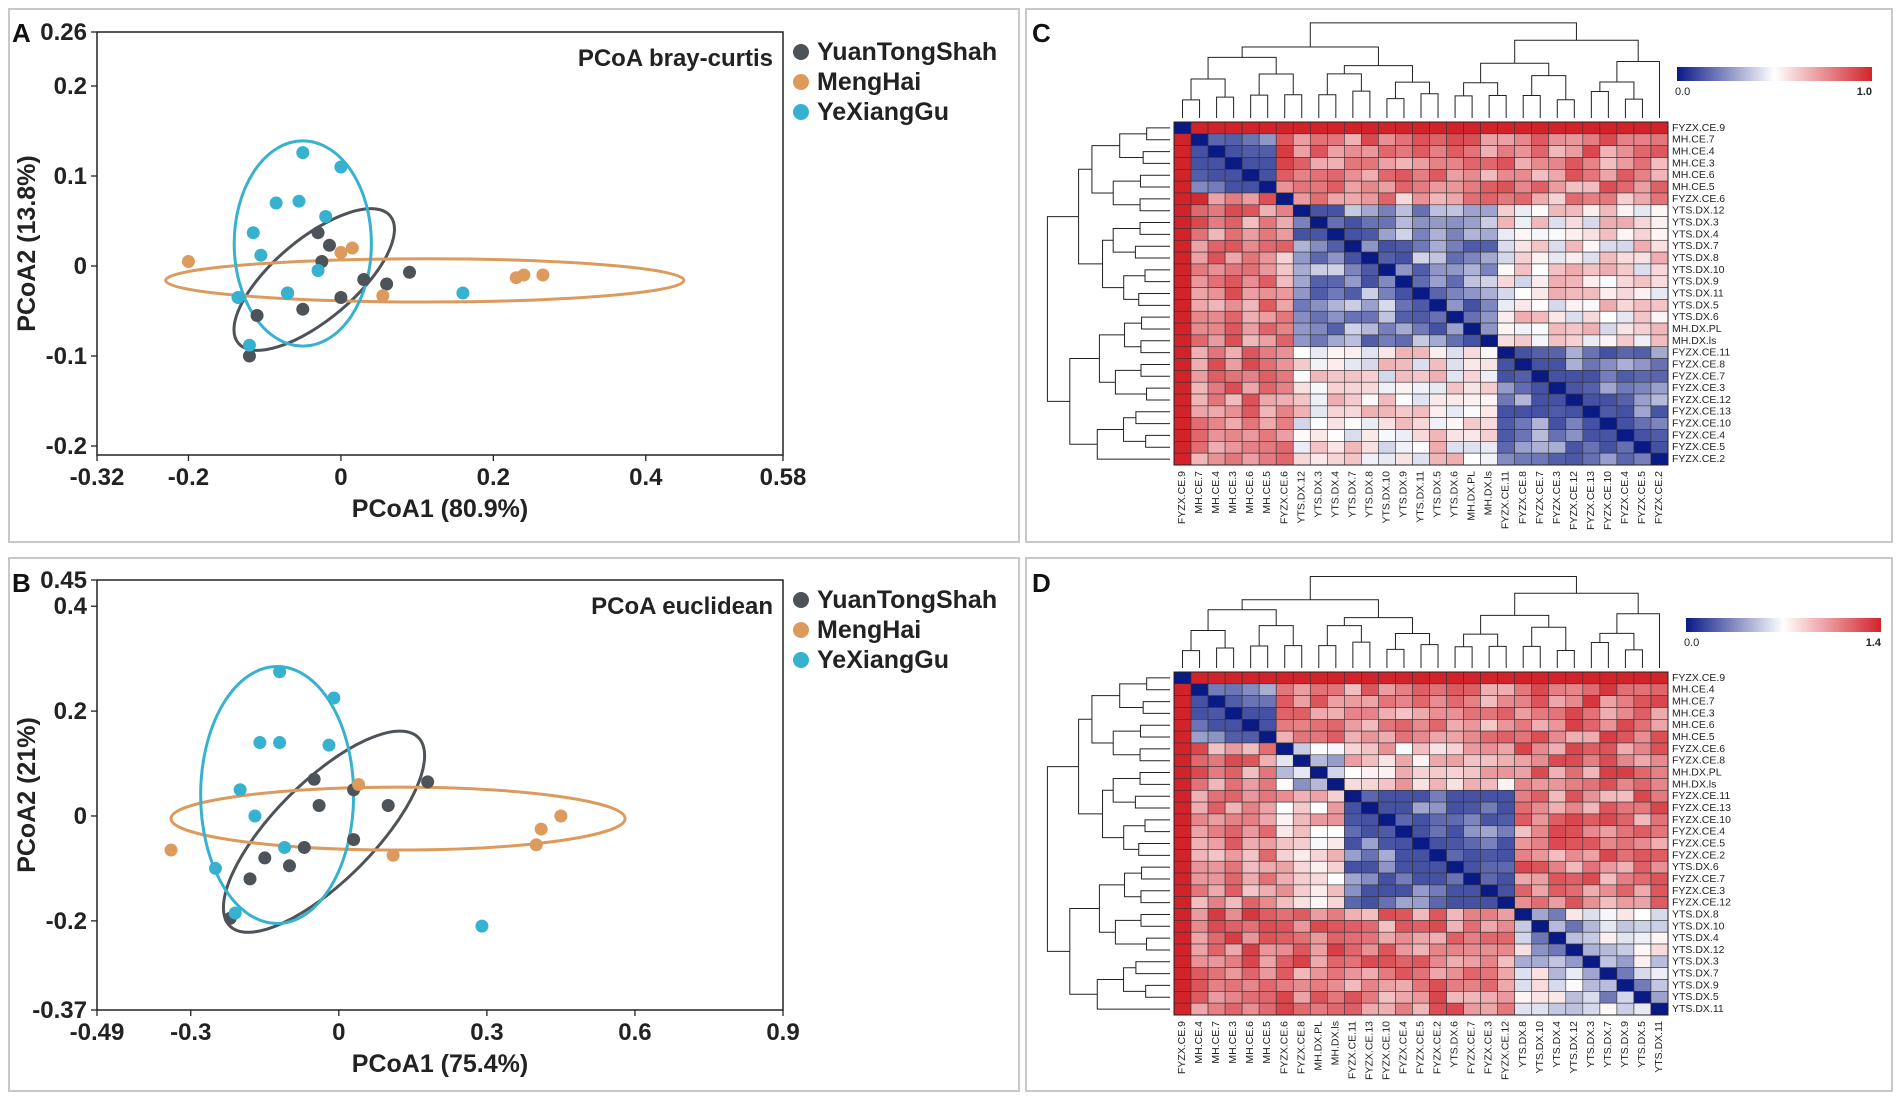  I want to click on column-label: FYZX.CE.3, so click(1557, 497).